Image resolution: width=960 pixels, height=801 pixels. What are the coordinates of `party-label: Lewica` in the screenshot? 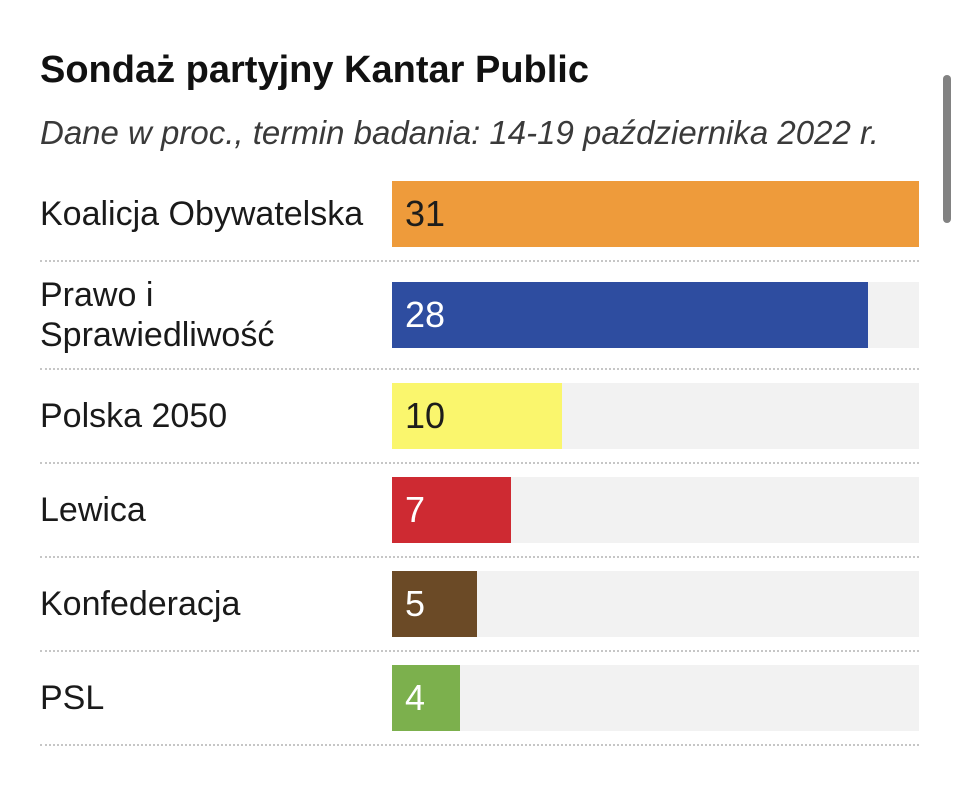 It's located at (93, 510).